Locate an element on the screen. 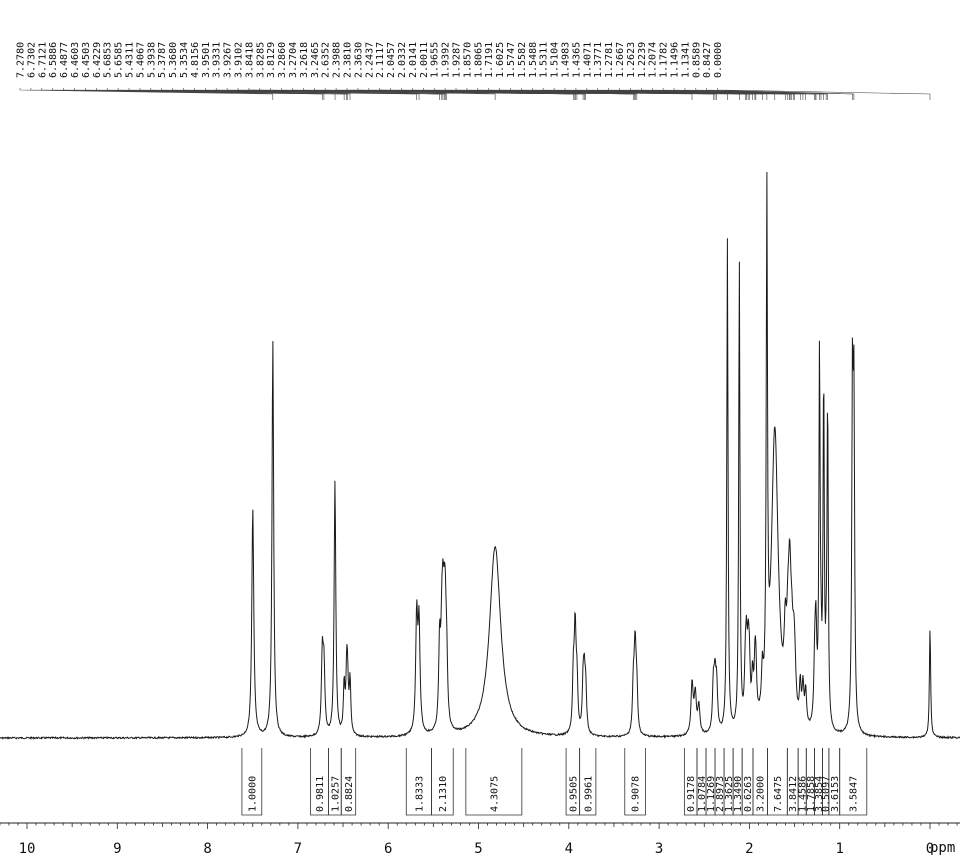 The height and width of the screenshot is (859, 960). peak-label: 2.3630 is located at coordinates (358, 60).